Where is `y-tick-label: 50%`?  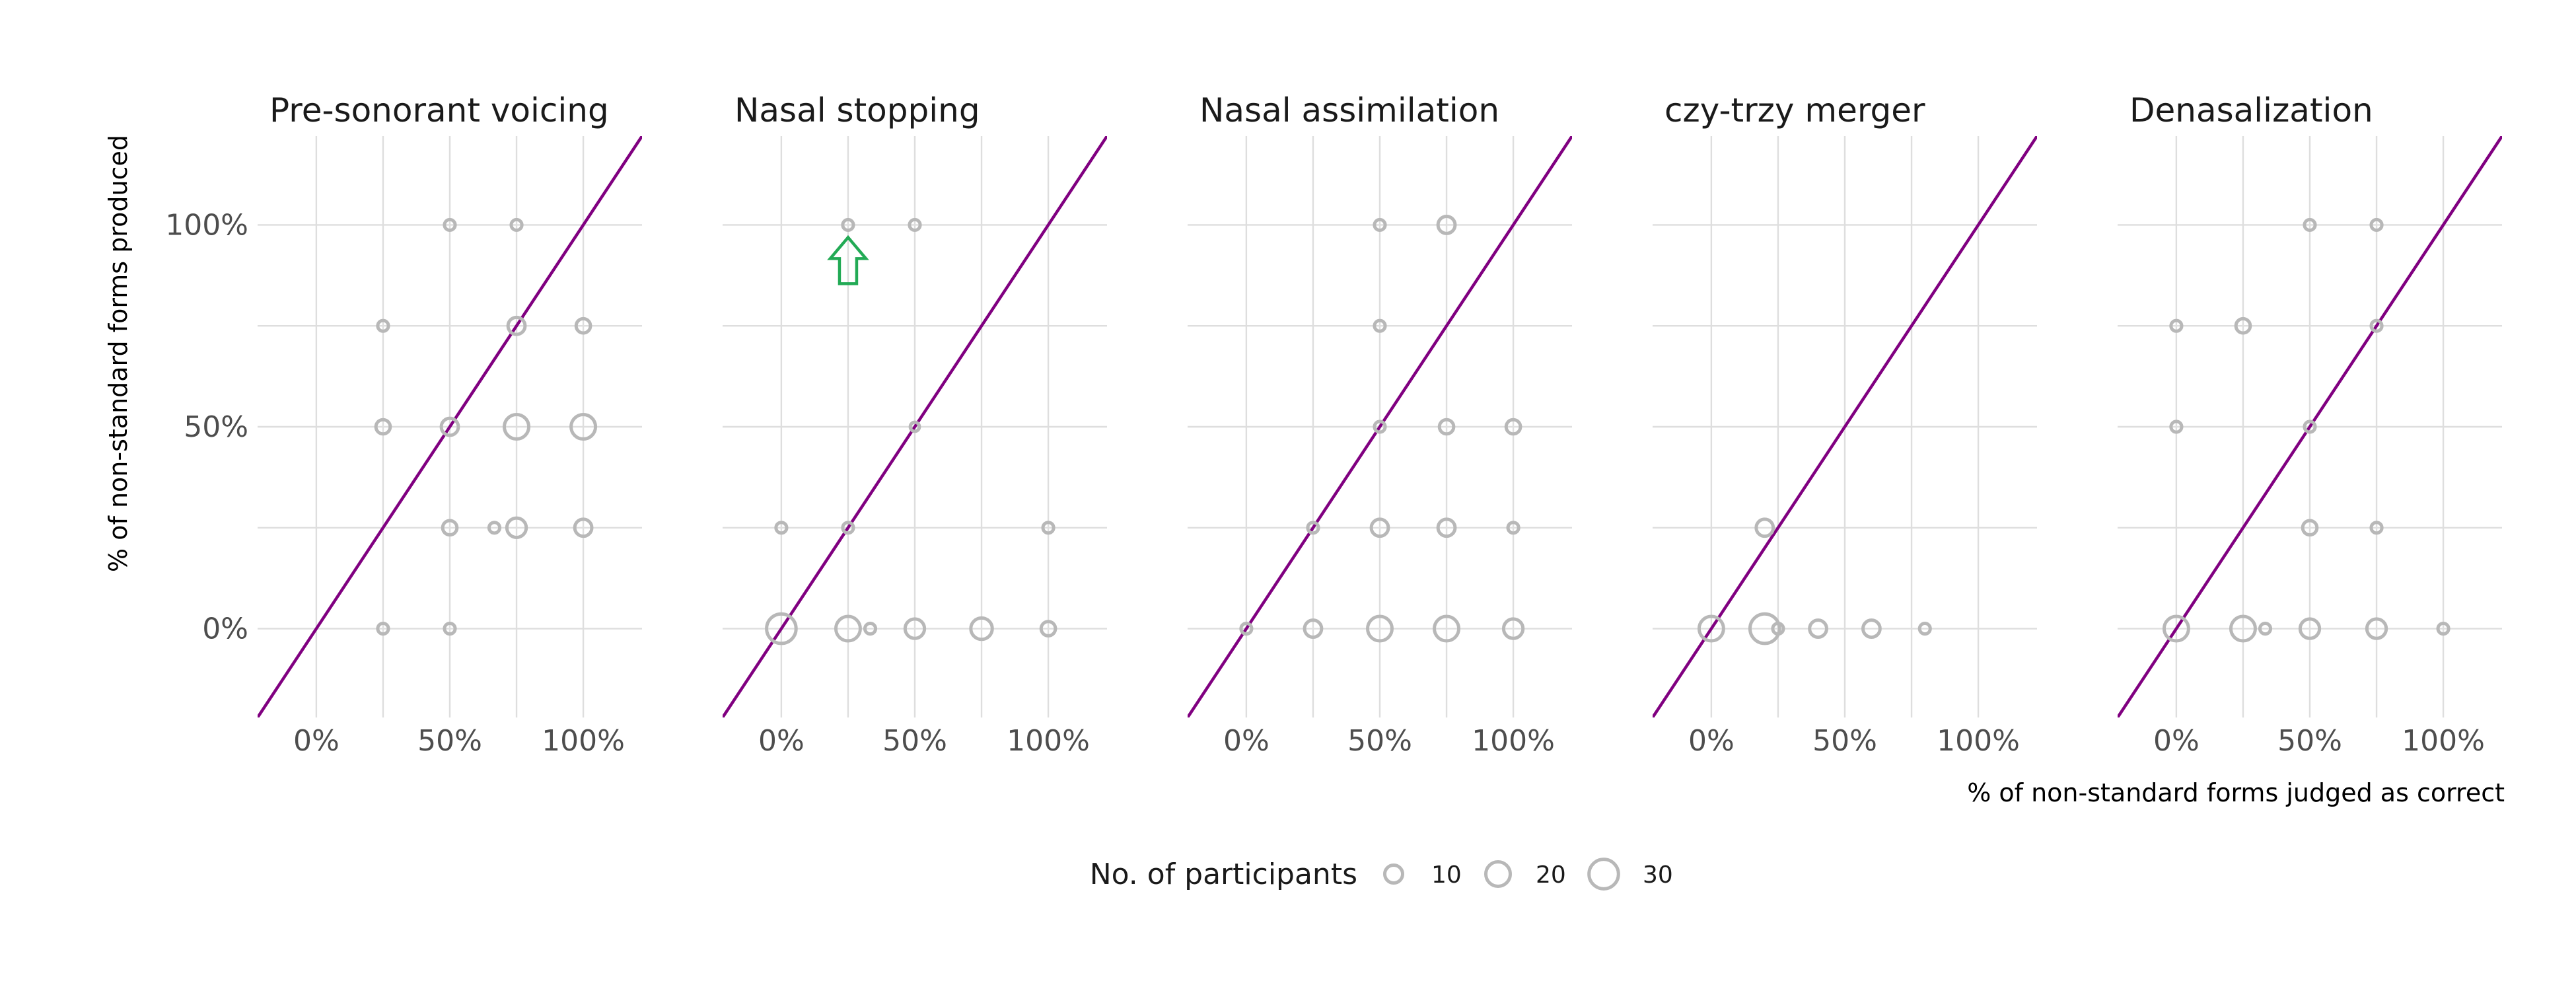
y-tick-label: 50% is located at coordinates (216, 427).